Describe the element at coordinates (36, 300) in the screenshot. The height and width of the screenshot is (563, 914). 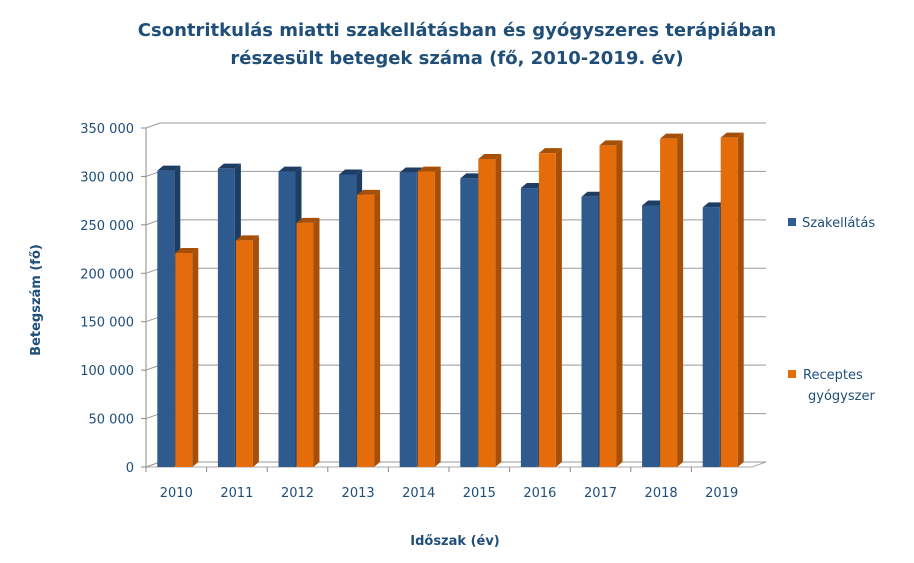
I see `y-axis-label: Betegszám (fő)` at that location.